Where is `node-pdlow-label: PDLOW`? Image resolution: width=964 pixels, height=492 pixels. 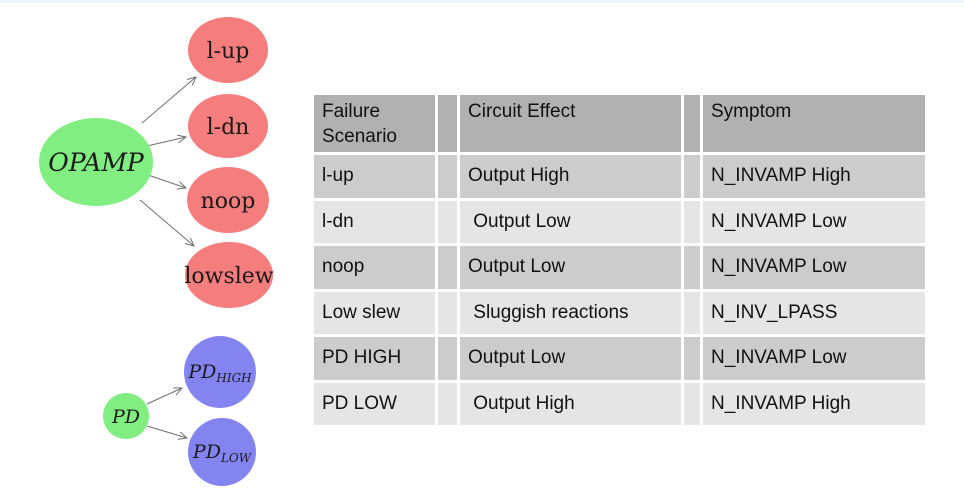 node-pdlow-label: PDLOW is located at coordinates (222, 453).